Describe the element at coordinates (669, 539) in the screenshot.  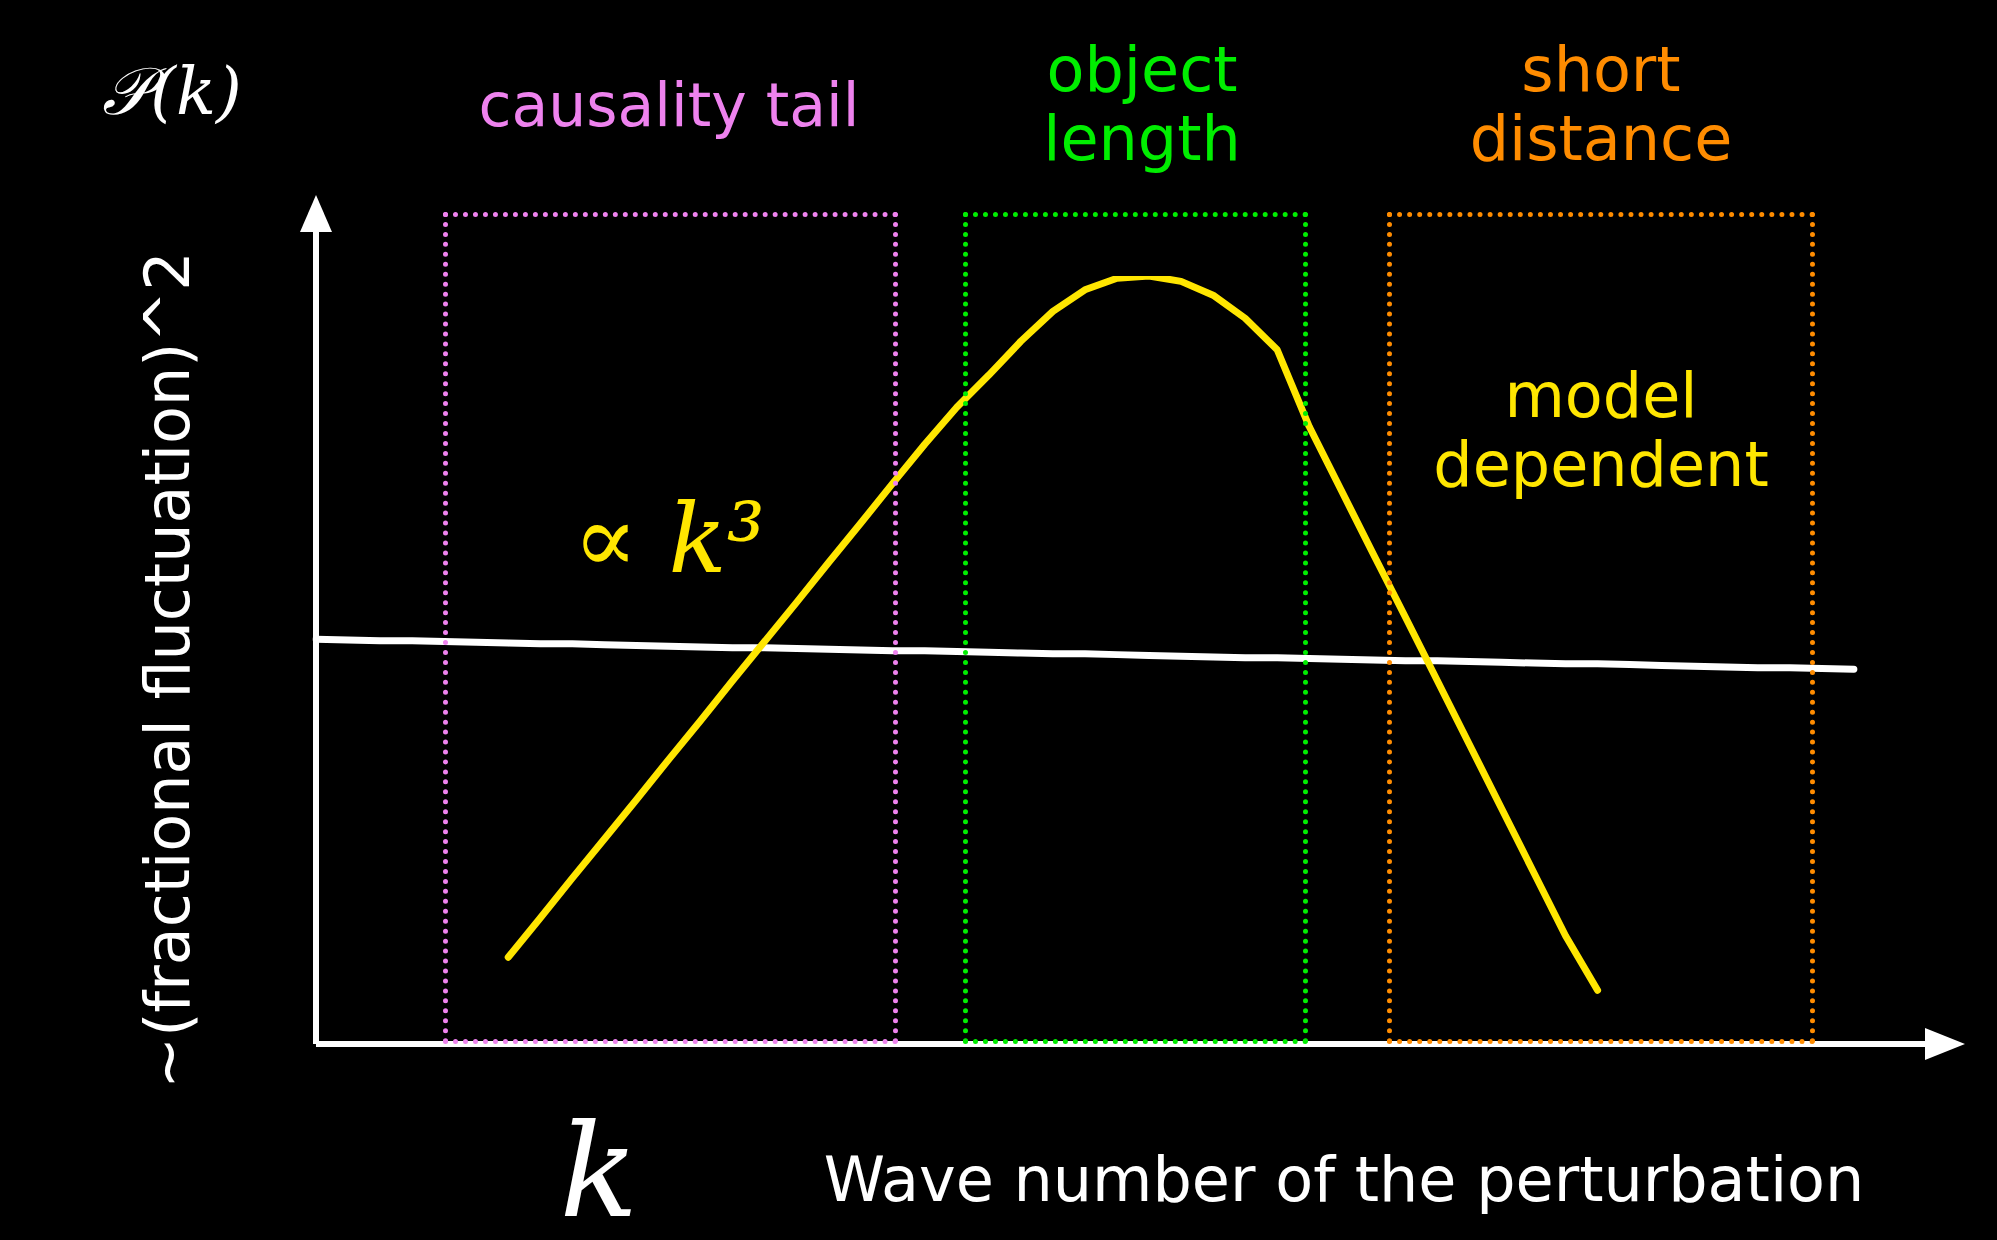
I see `annotation: ∝ k³` at that location.